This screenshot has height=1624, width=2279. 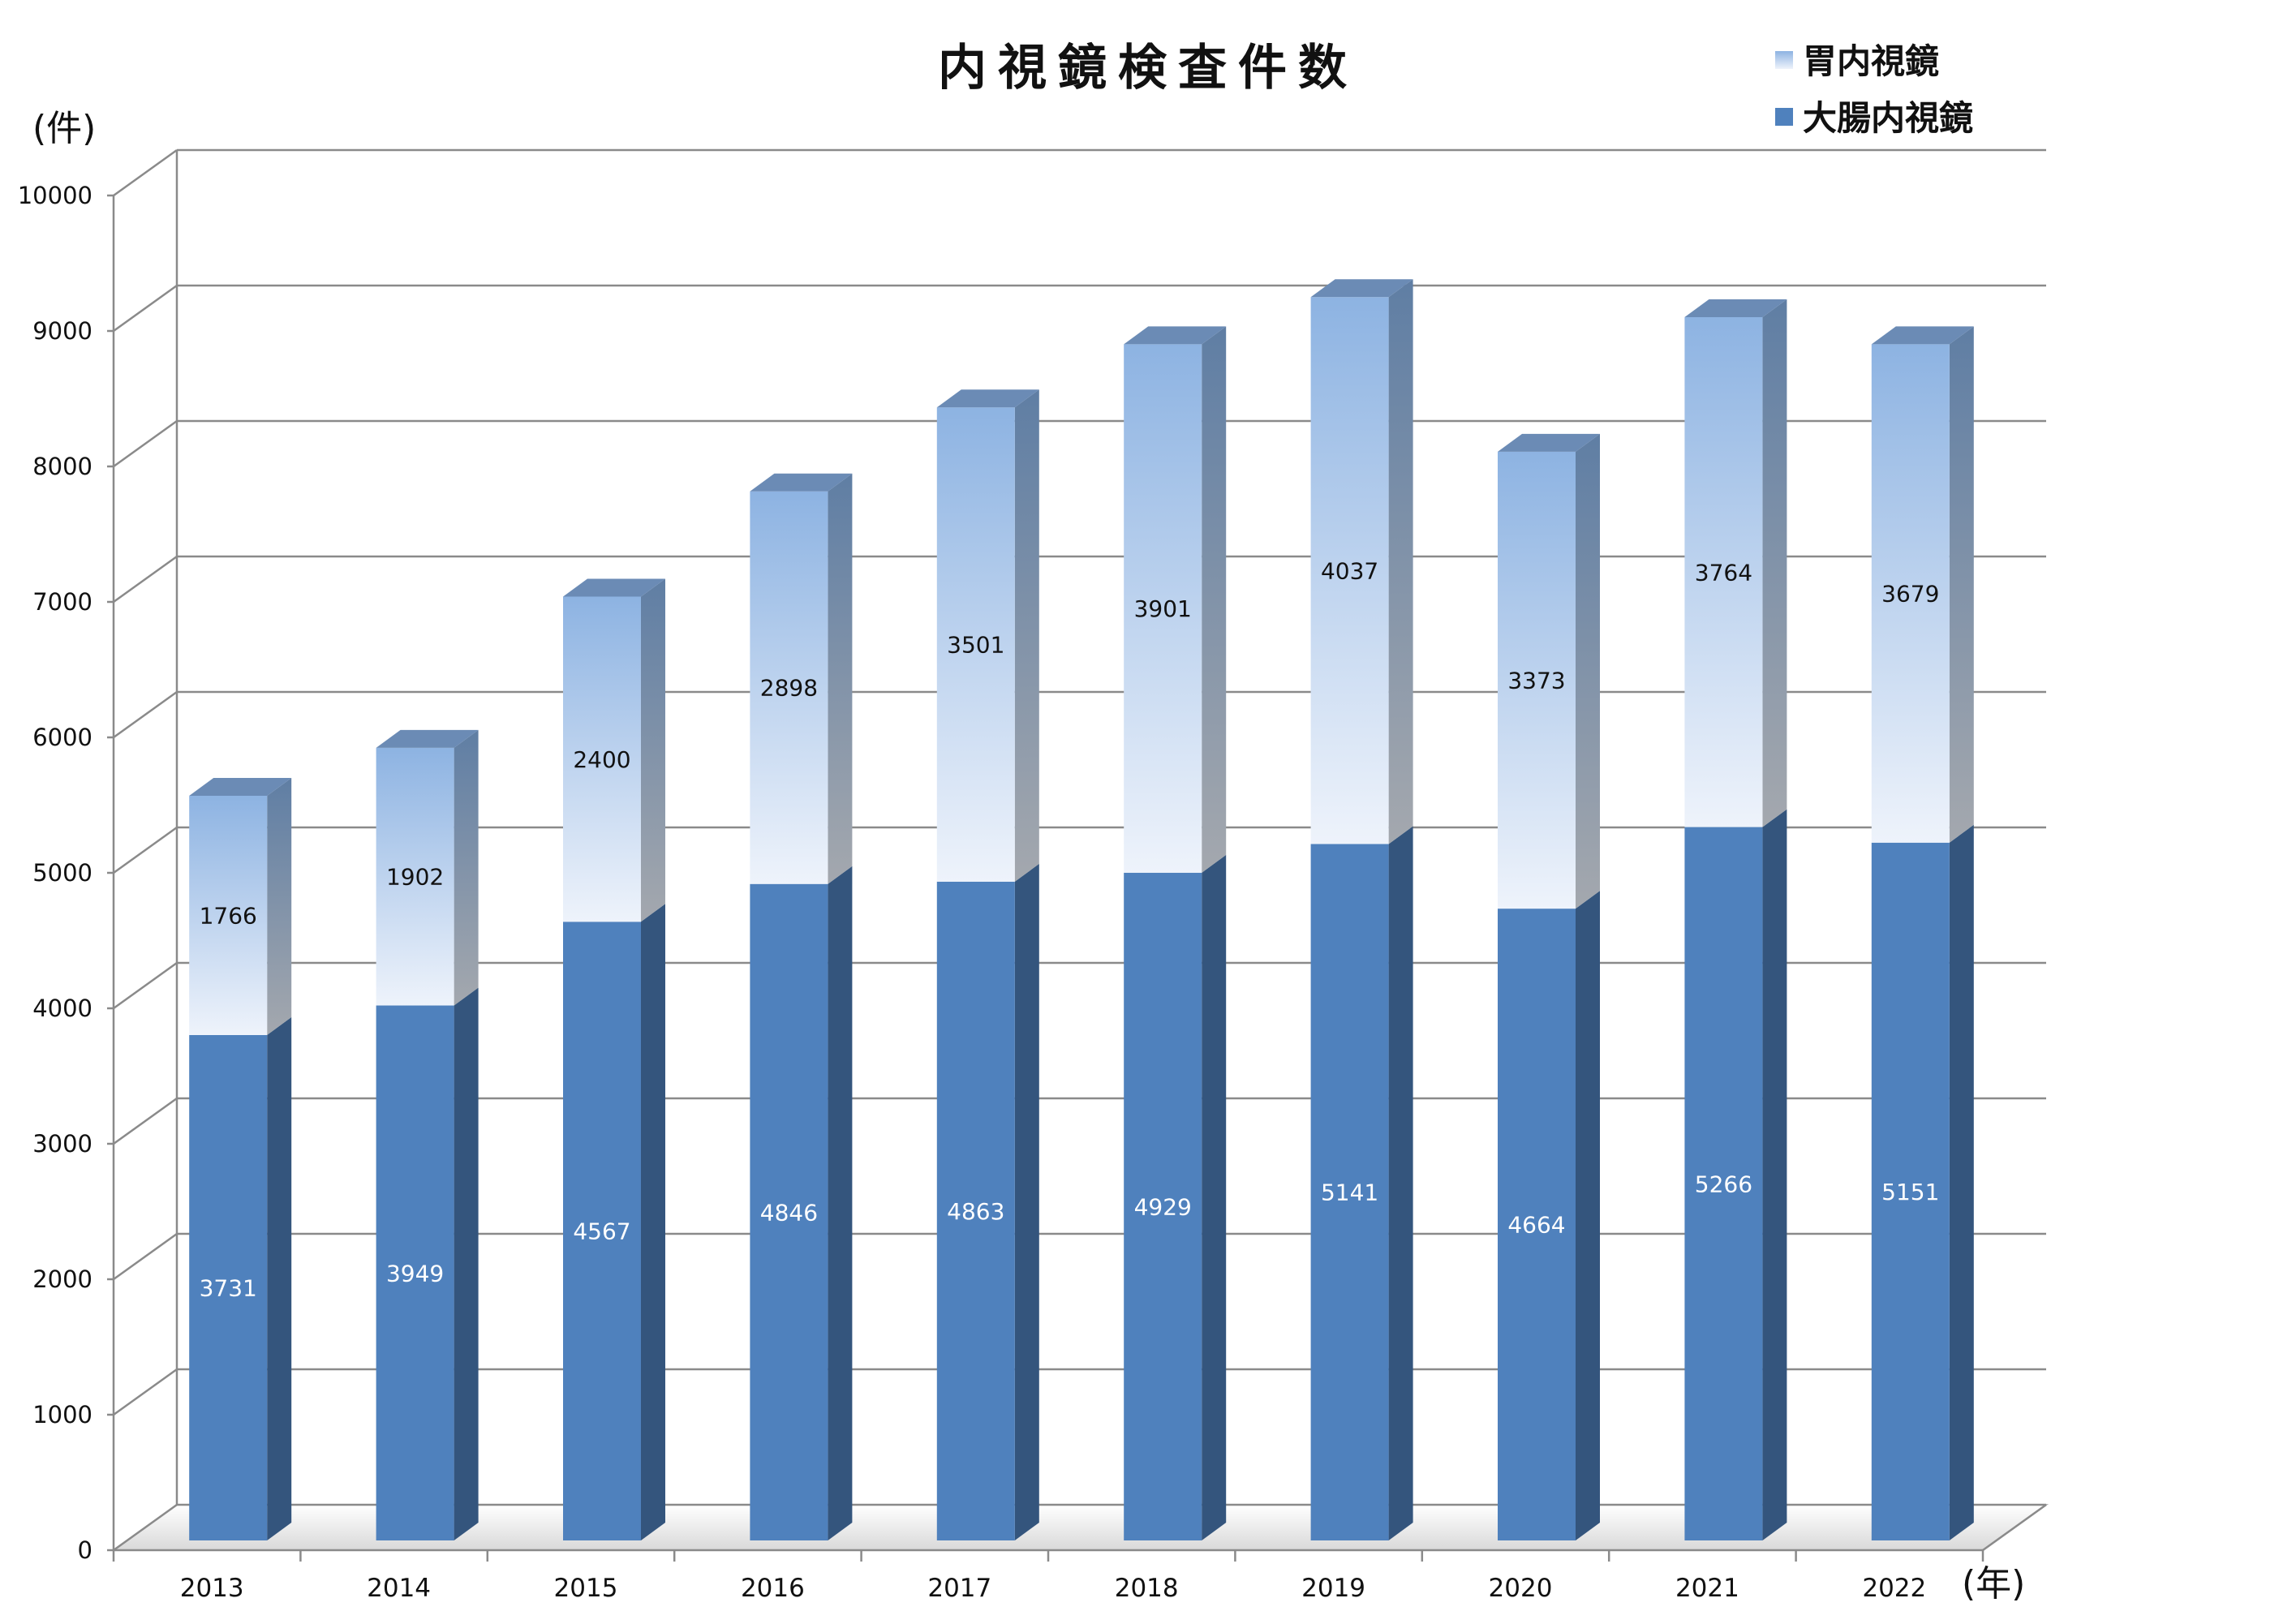 What do you see at coordinates (1784, 60) in the screenshot?
I see `legend-swatch-stomach` at bounding box center [1784, 60].